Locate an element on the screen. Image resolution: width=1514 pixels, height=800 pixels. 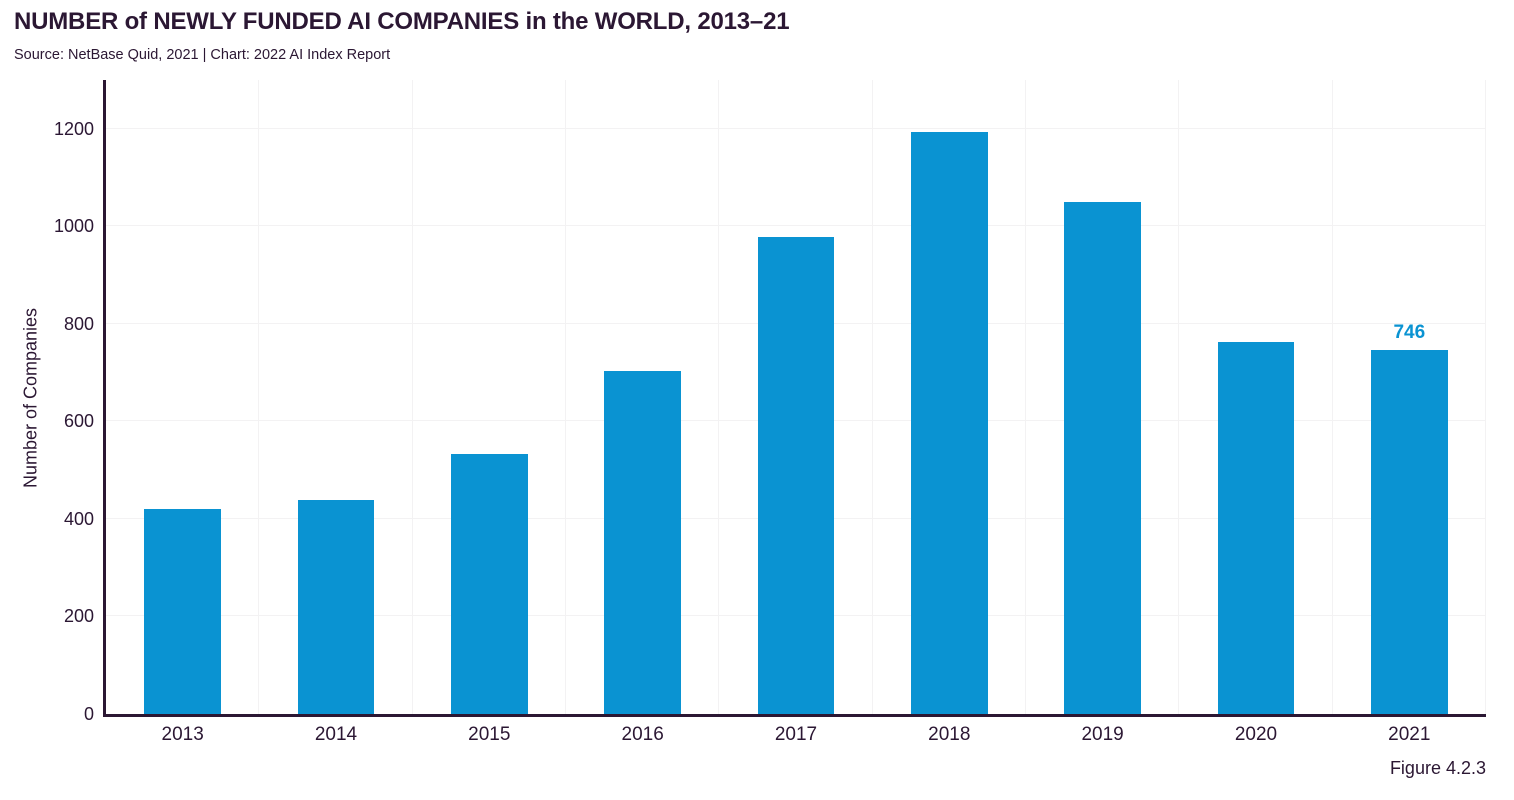
x-tick-label-2019: 2019 is located at coordinates (1102, 734).